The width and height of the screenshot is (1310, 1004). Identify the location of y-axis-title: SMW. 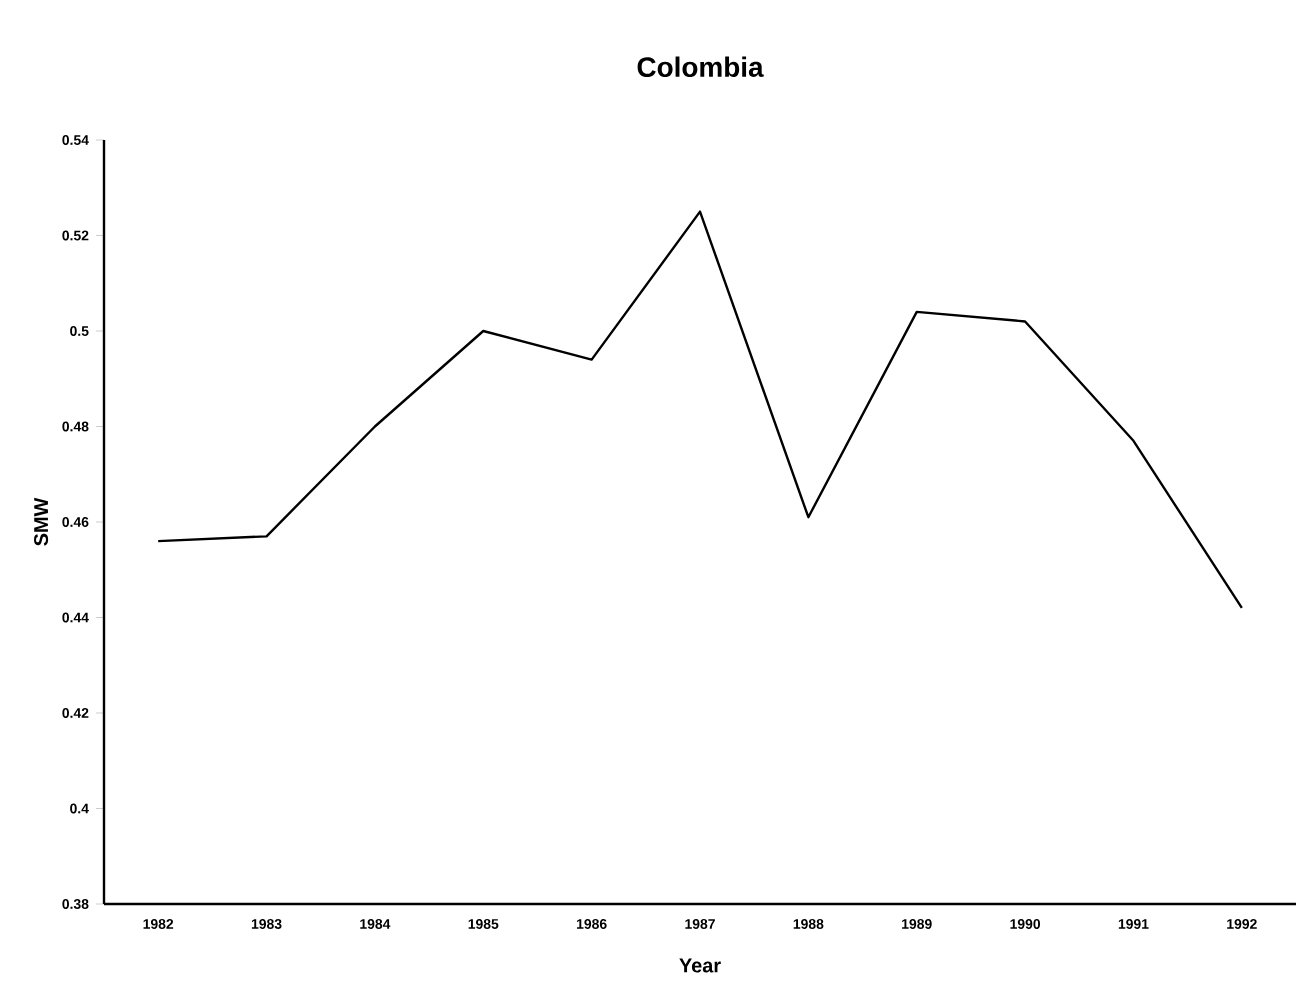
(41, 521).